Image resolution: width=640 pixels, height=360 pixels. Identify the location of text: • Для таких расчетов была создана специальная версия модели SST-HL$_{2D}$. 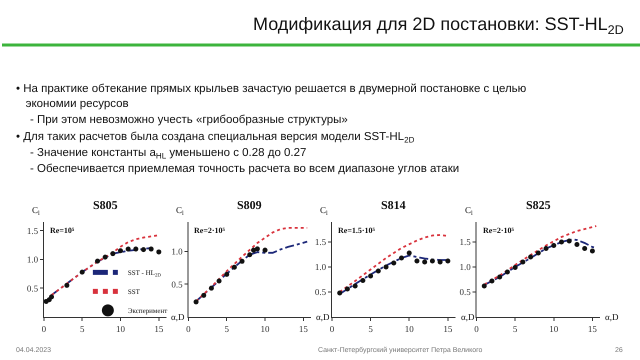
(215, 137).